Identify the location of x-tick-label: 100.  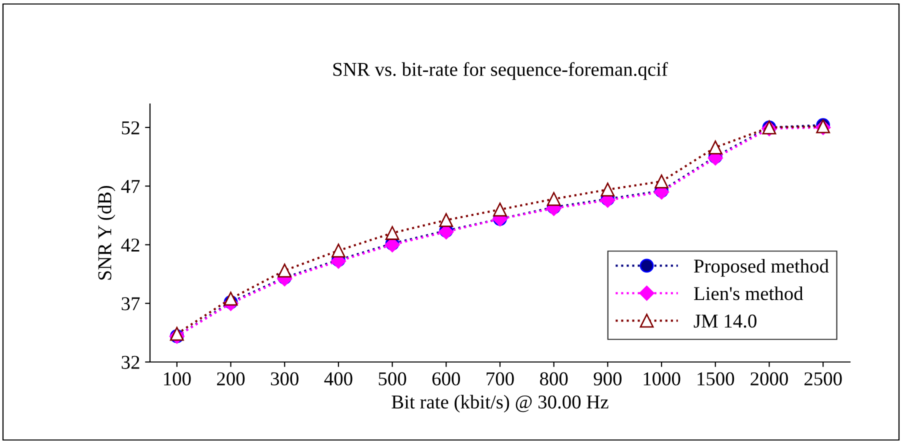
(177, 379).